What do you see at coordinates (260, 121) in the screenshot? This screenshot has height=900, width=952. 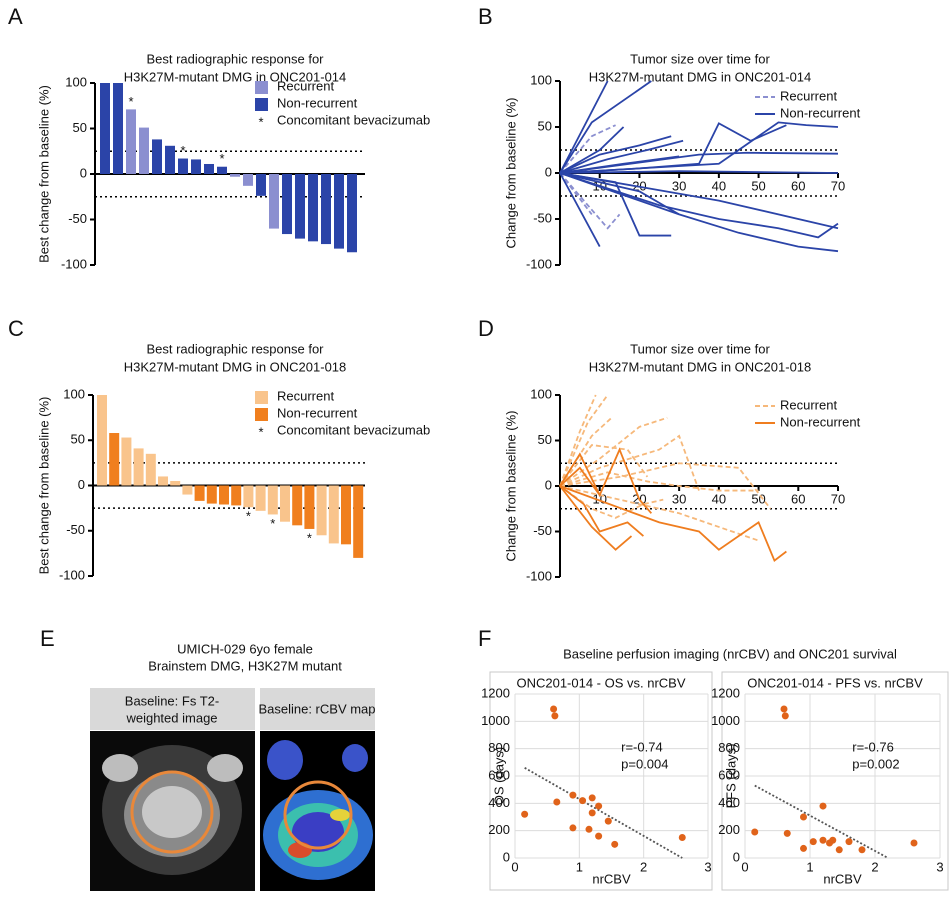 I see `legend-symbol: *` at bounding box center [260, 121].